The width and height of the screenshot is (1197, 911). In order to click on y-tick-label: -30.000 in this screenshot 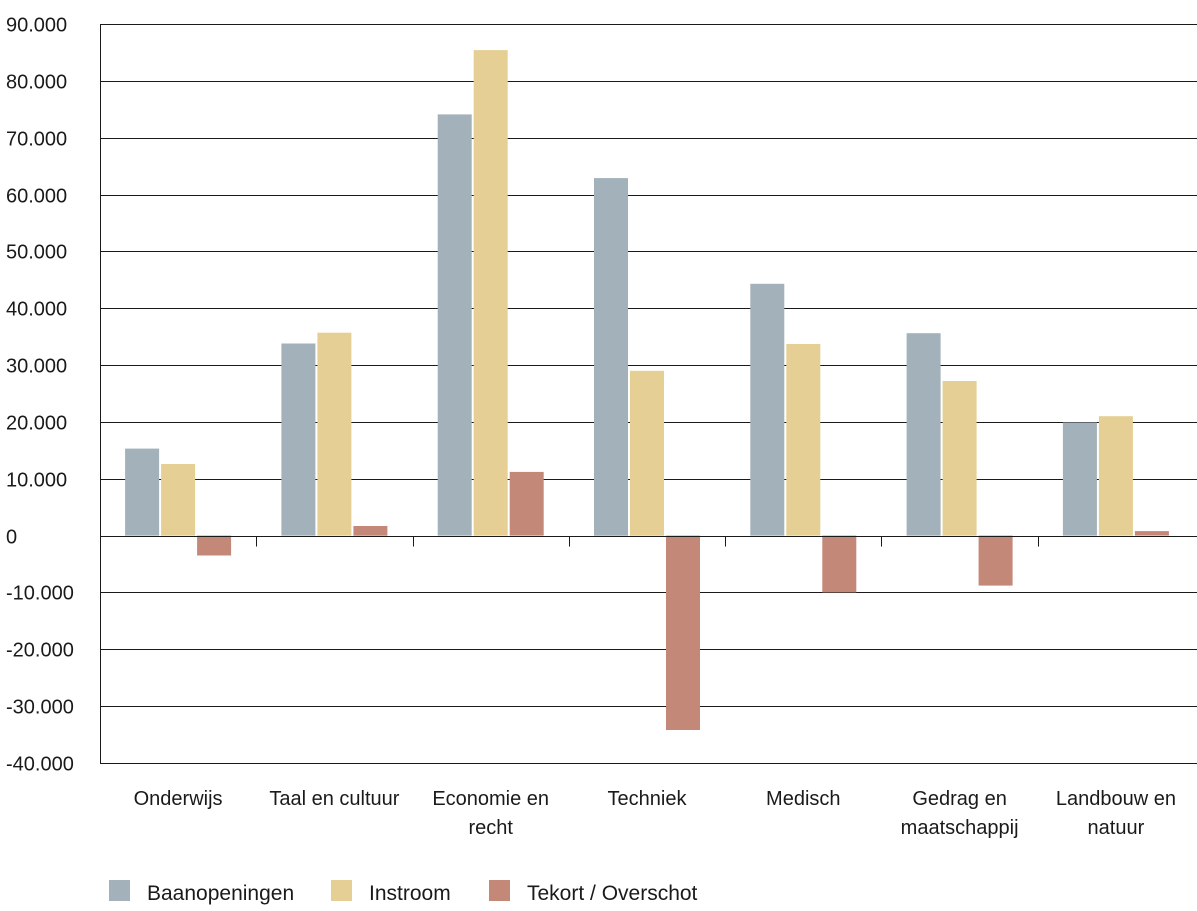, I will do `click(40, 708)`.